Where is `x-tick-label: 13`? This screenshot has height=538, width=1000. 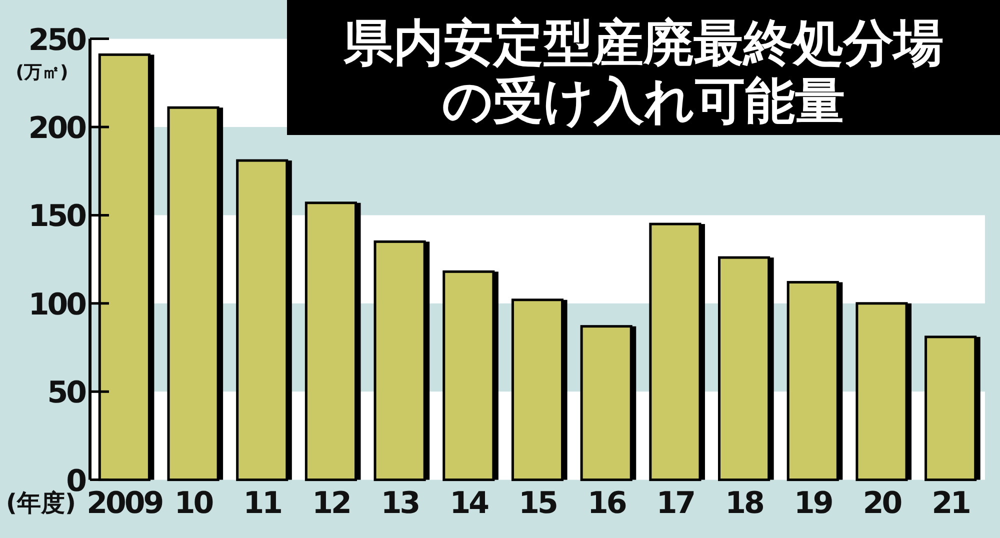 x-tick-label: 13 is located at coordinates (399, 503).